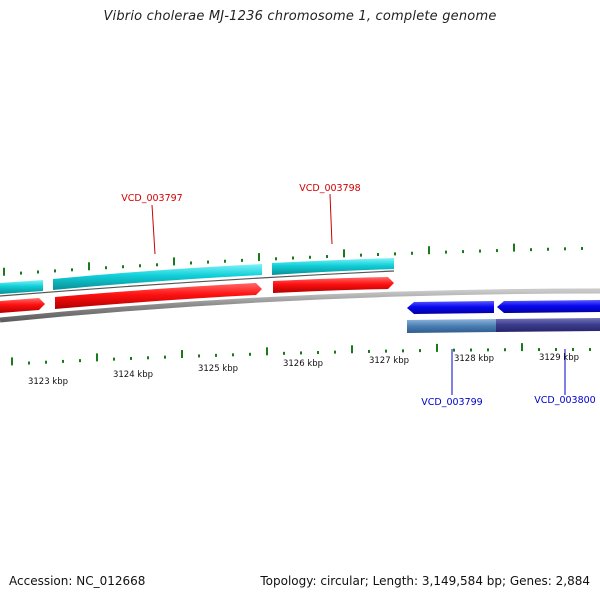 This screenshot has width=600, height=600. What do you see at coordinates (300, 305) in the screenshot?
I see `genome-backbone` at bounding box center [300, 305].